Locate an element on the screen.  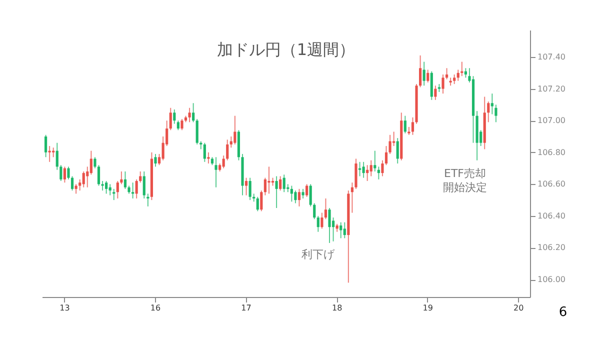
annotation: ETF売却 is located at coordinates (465, 173).